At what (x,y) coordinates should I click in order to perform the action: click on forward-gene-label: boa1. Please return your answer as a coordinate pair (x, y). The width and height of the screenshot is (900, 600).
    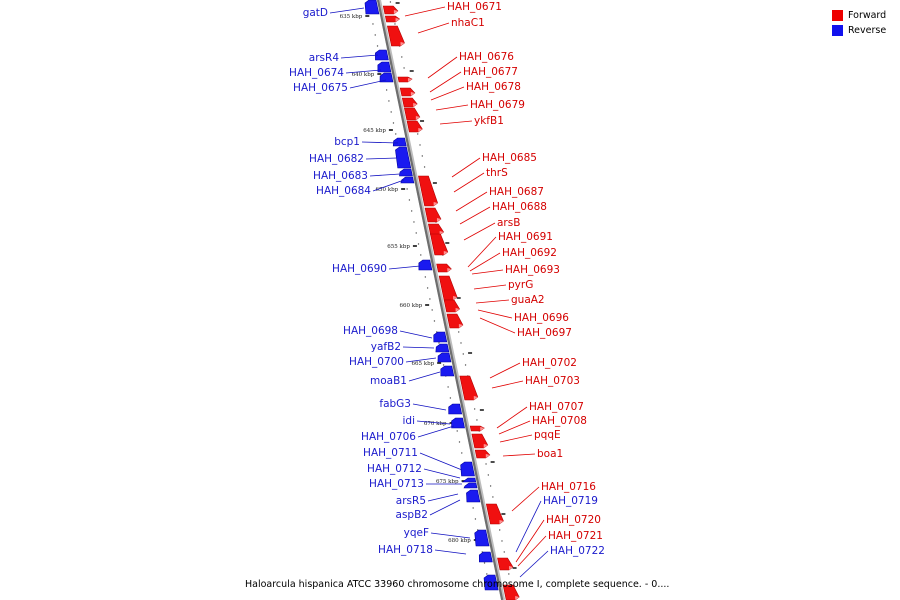
    Looking at the image, I should click on (550, 454).